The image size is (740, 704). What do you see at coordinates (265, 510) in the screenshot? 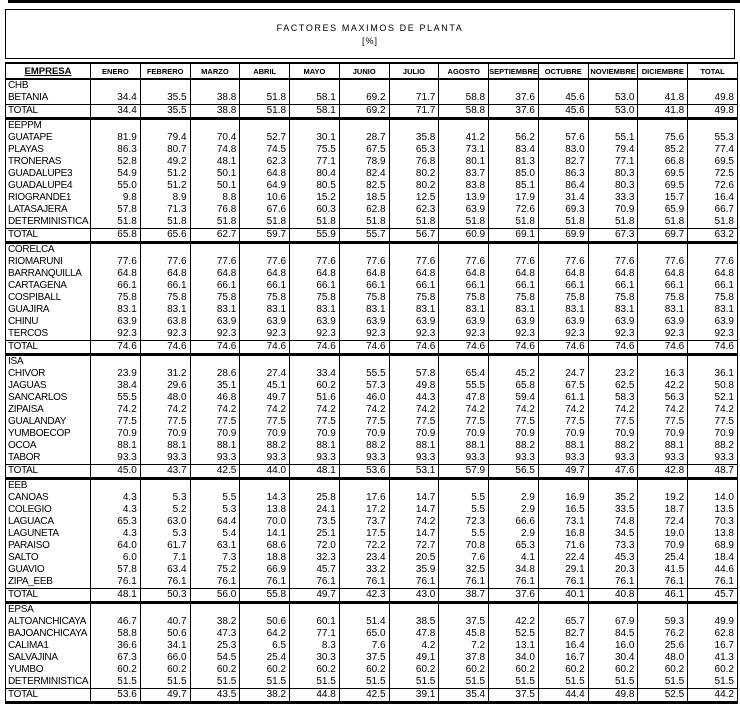
I see `value-cell: 13.8` at bounding box center [265, 510].